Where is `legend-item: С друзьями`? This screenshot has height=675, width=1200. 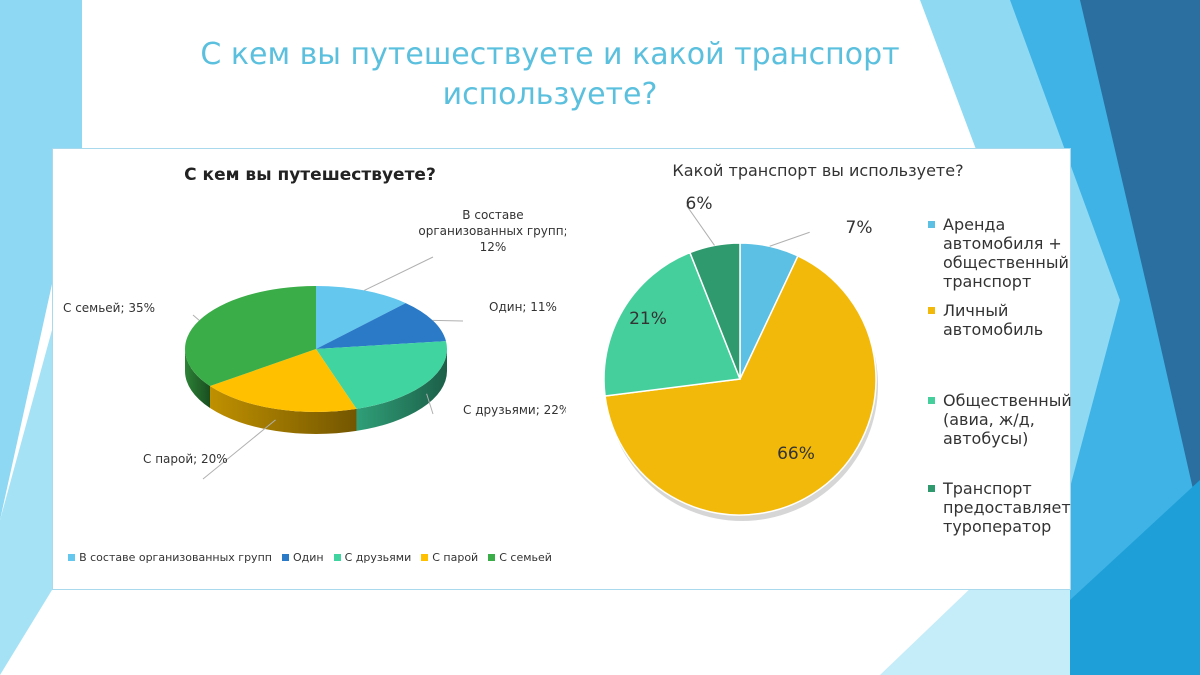
legend-item: С друзьями is located at coordinates (372, 557).